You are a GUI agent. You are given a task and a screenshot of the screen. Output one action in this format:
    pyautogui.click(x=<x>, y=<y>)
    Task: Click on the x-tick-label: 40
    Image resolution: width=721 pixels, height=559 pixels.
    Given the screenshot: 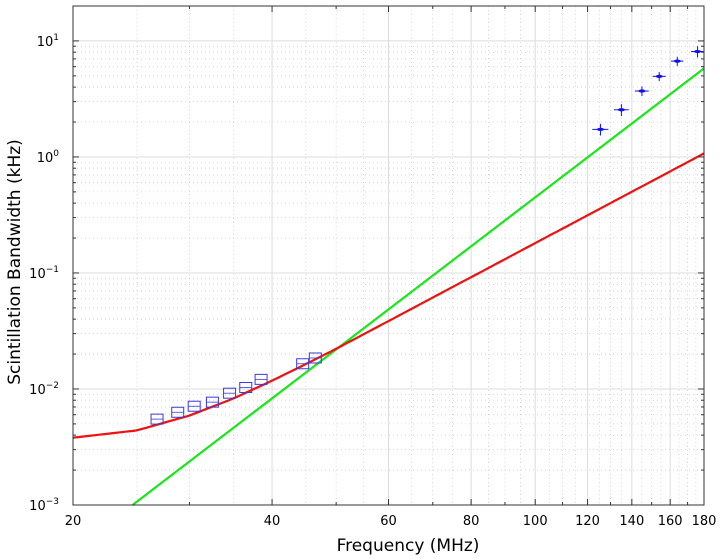 What is the action you would take?
    pyautogui.click(x=272, y=521)
    